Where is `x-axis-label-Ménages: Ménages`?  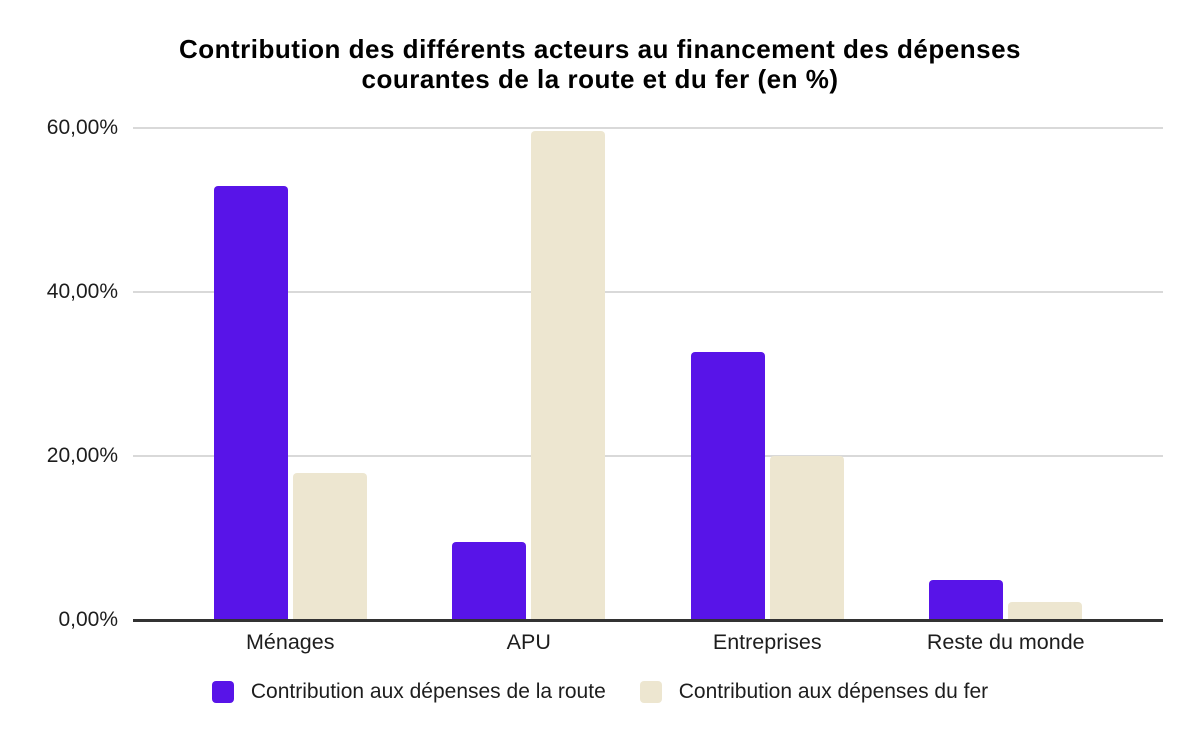 x-axis-label-Ménages: Ménages is located at coordinates (290, 642).